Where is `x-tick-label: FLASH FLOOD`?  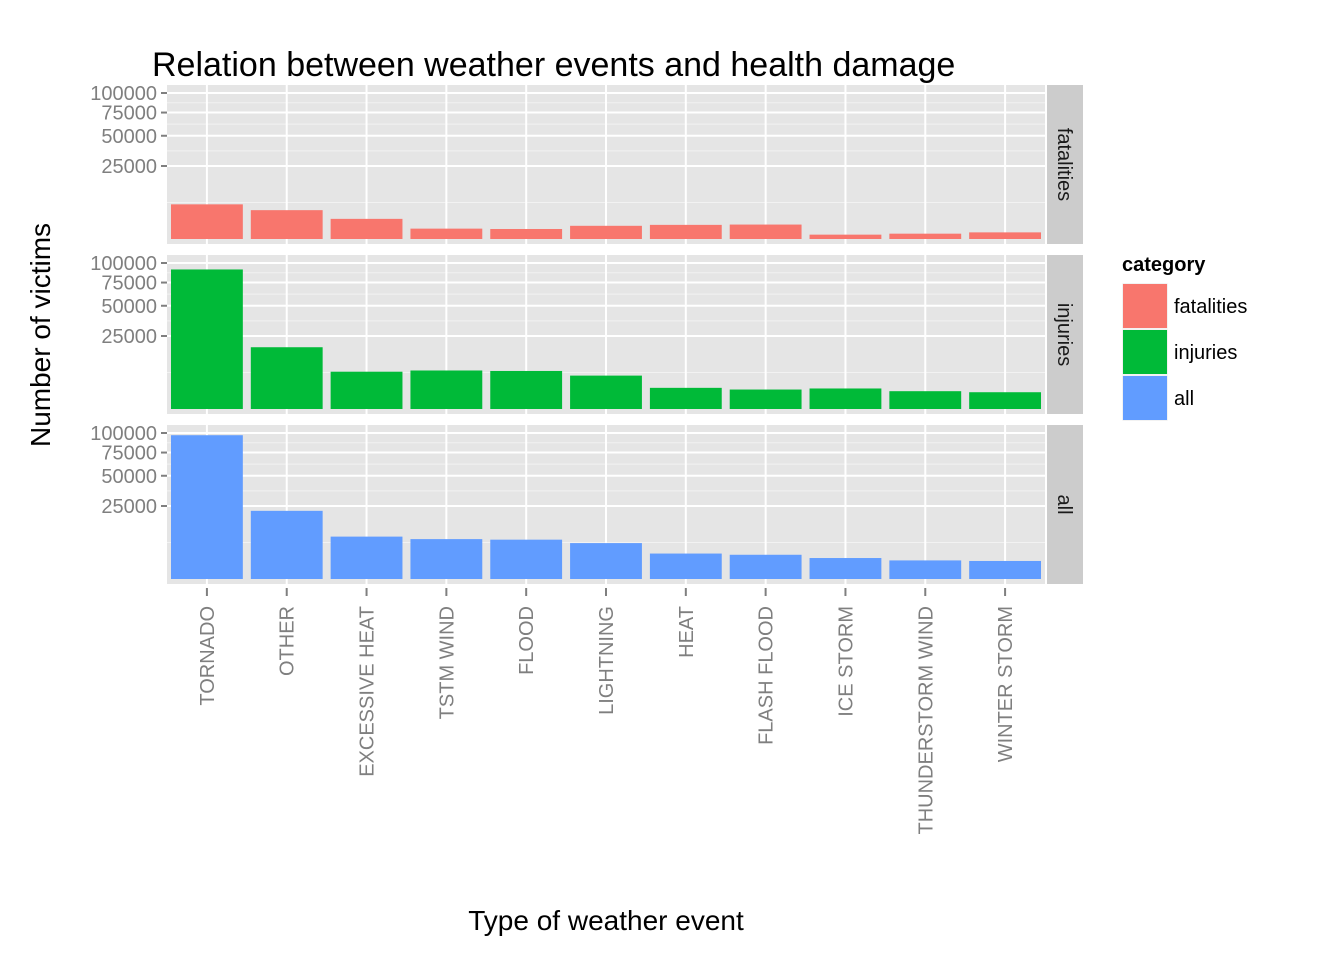 x-tick-label: FLASH FLOOD is located at coordinates (767, 675).